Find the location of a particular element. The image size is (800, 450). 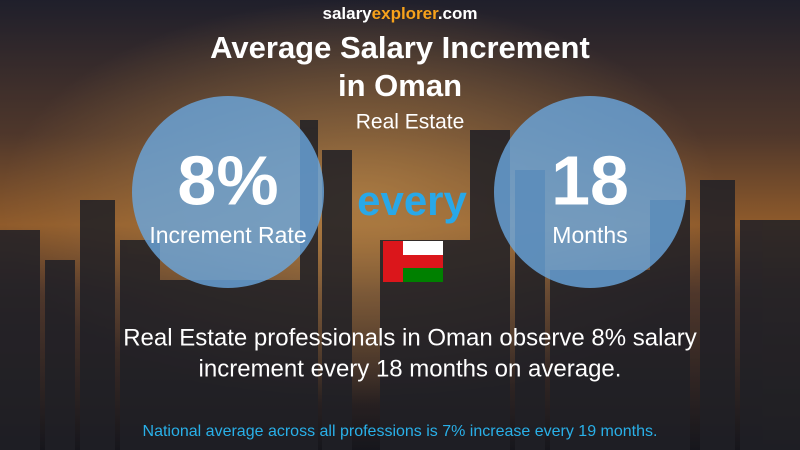

every: every is located at coordinates (412, 200).